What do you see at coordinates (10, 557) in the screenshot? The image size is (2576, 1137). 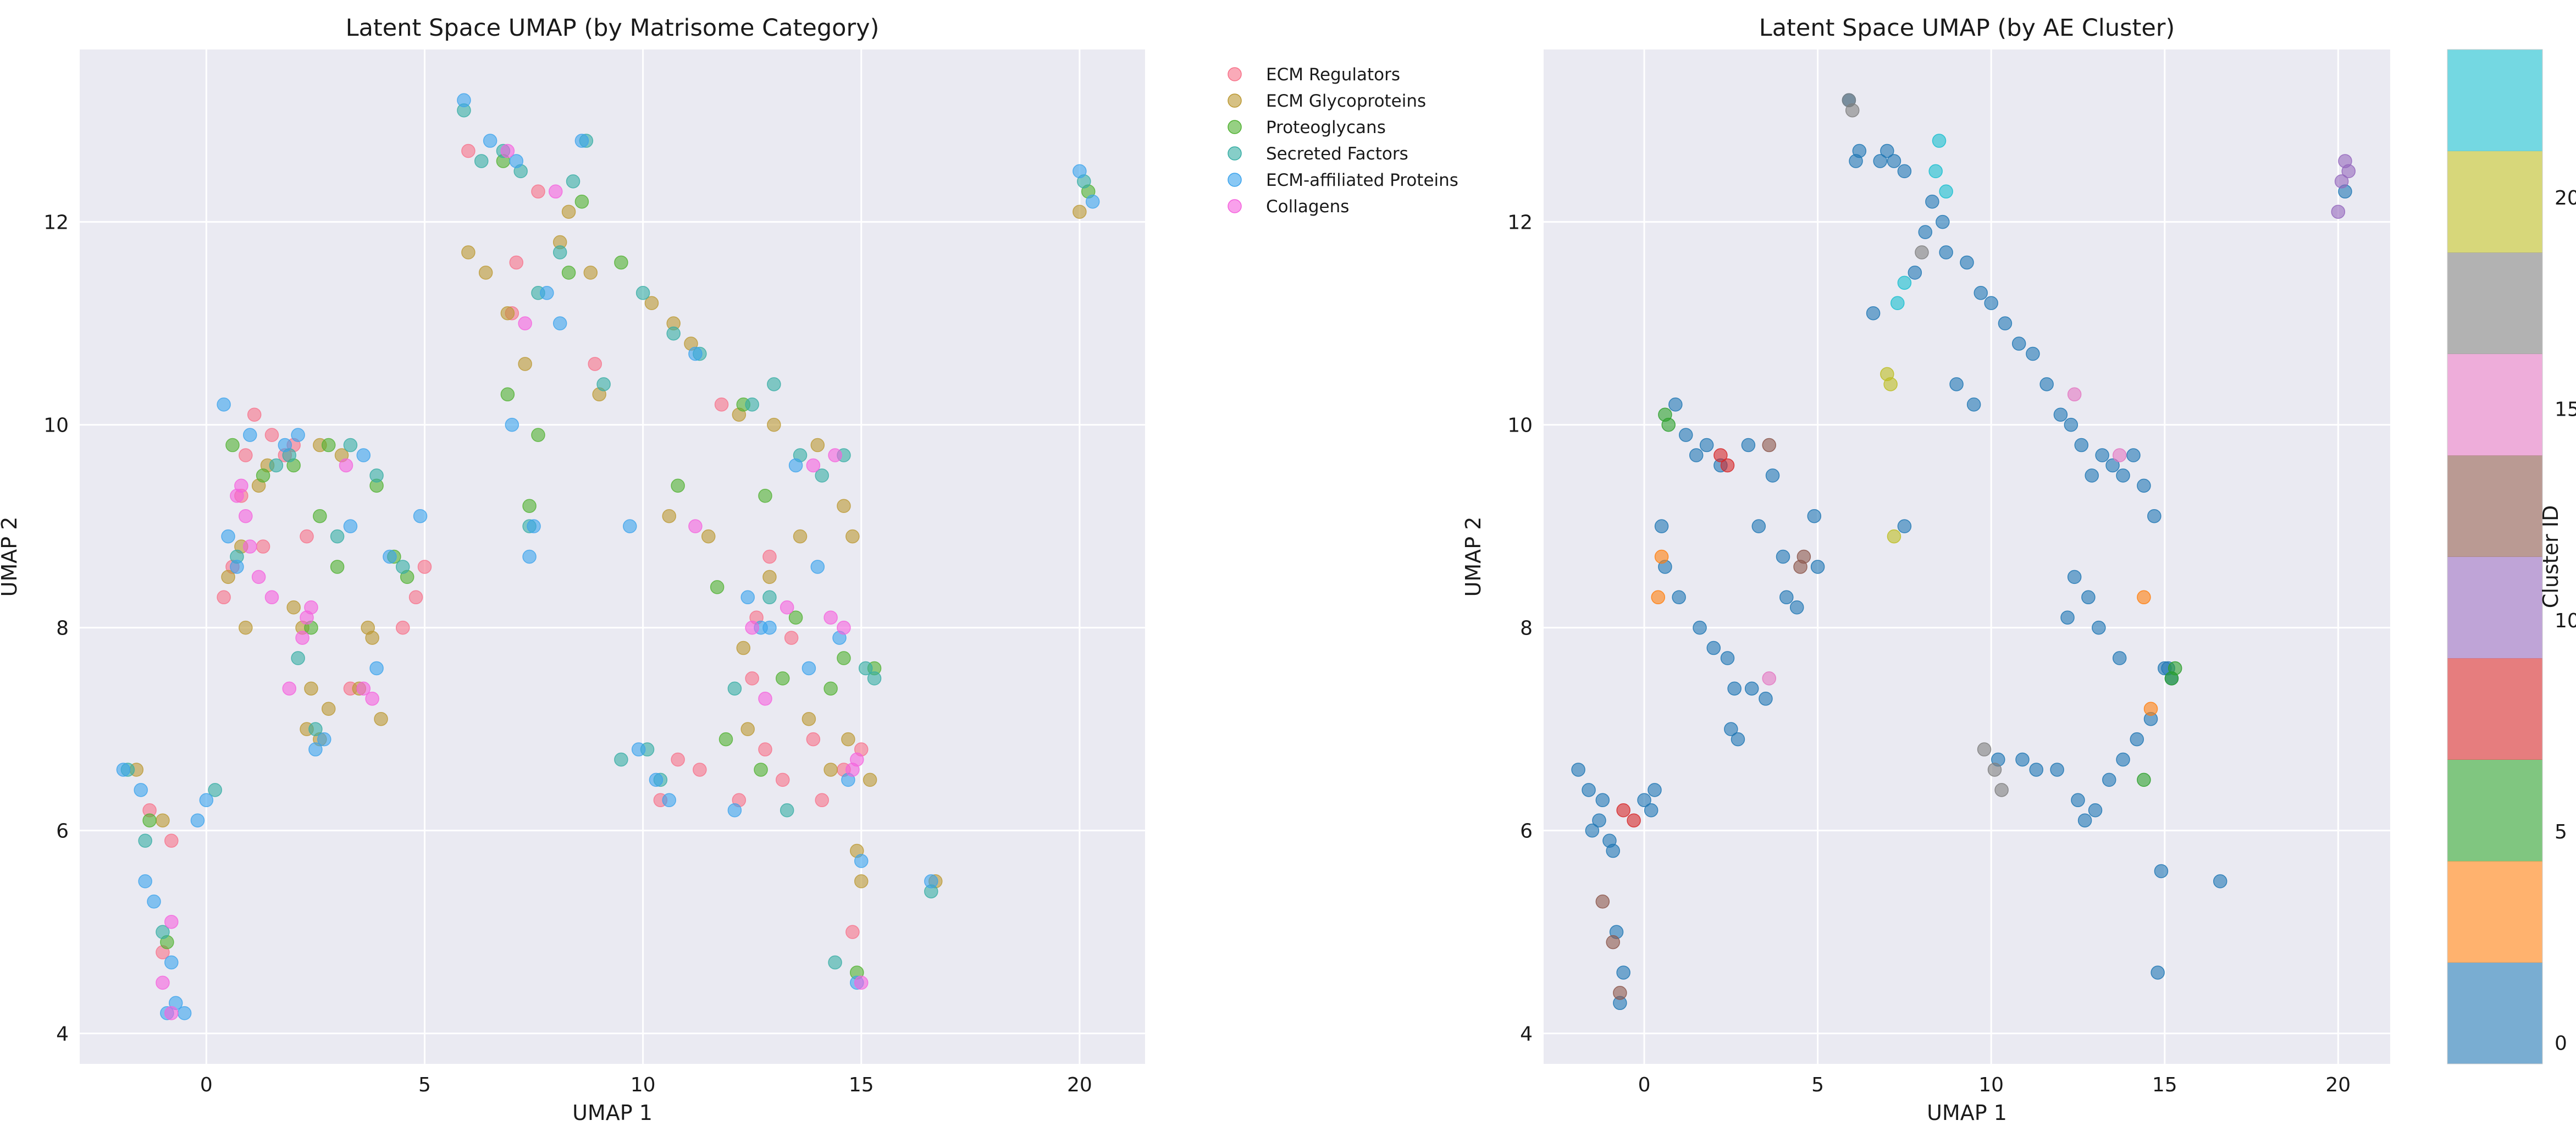 I see `y-axis-label: UMAP 2` at bounding box center [10, 557].